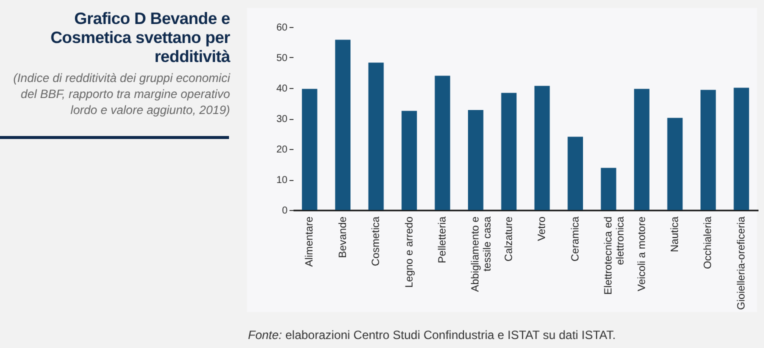 The height and width of the screenshot is (348, 764). Describe the element at coordinates (409, 252) in the screenshot. I see `x-tick-label: Legno e arredo` at that location.